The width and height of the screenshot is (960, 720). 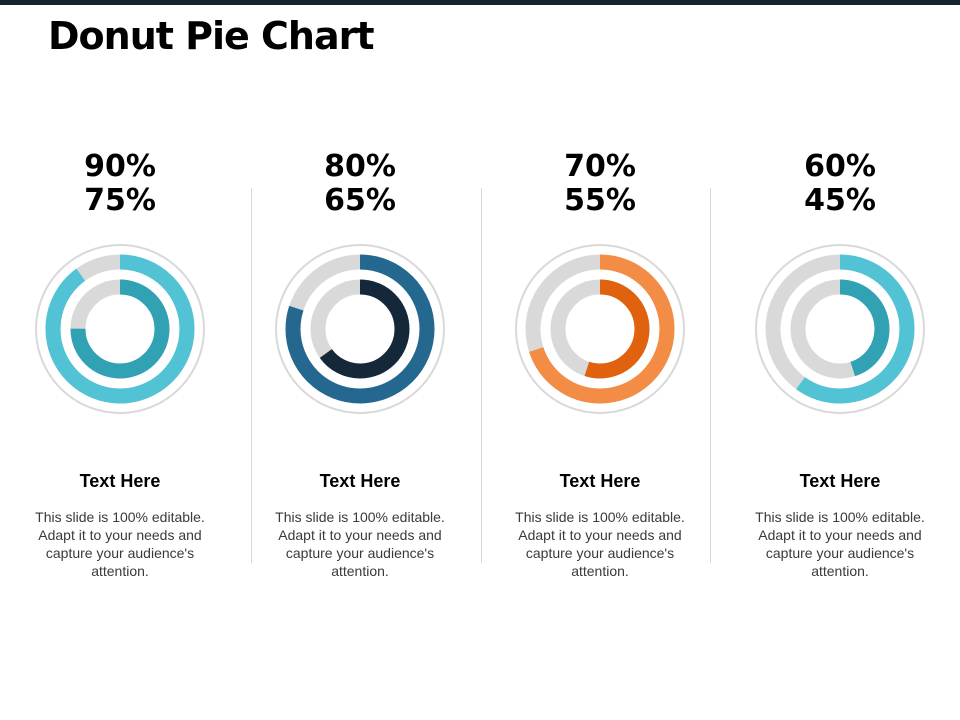 I want to click on slide-title: Donut Pie Chart, so click(x=211, y=36).